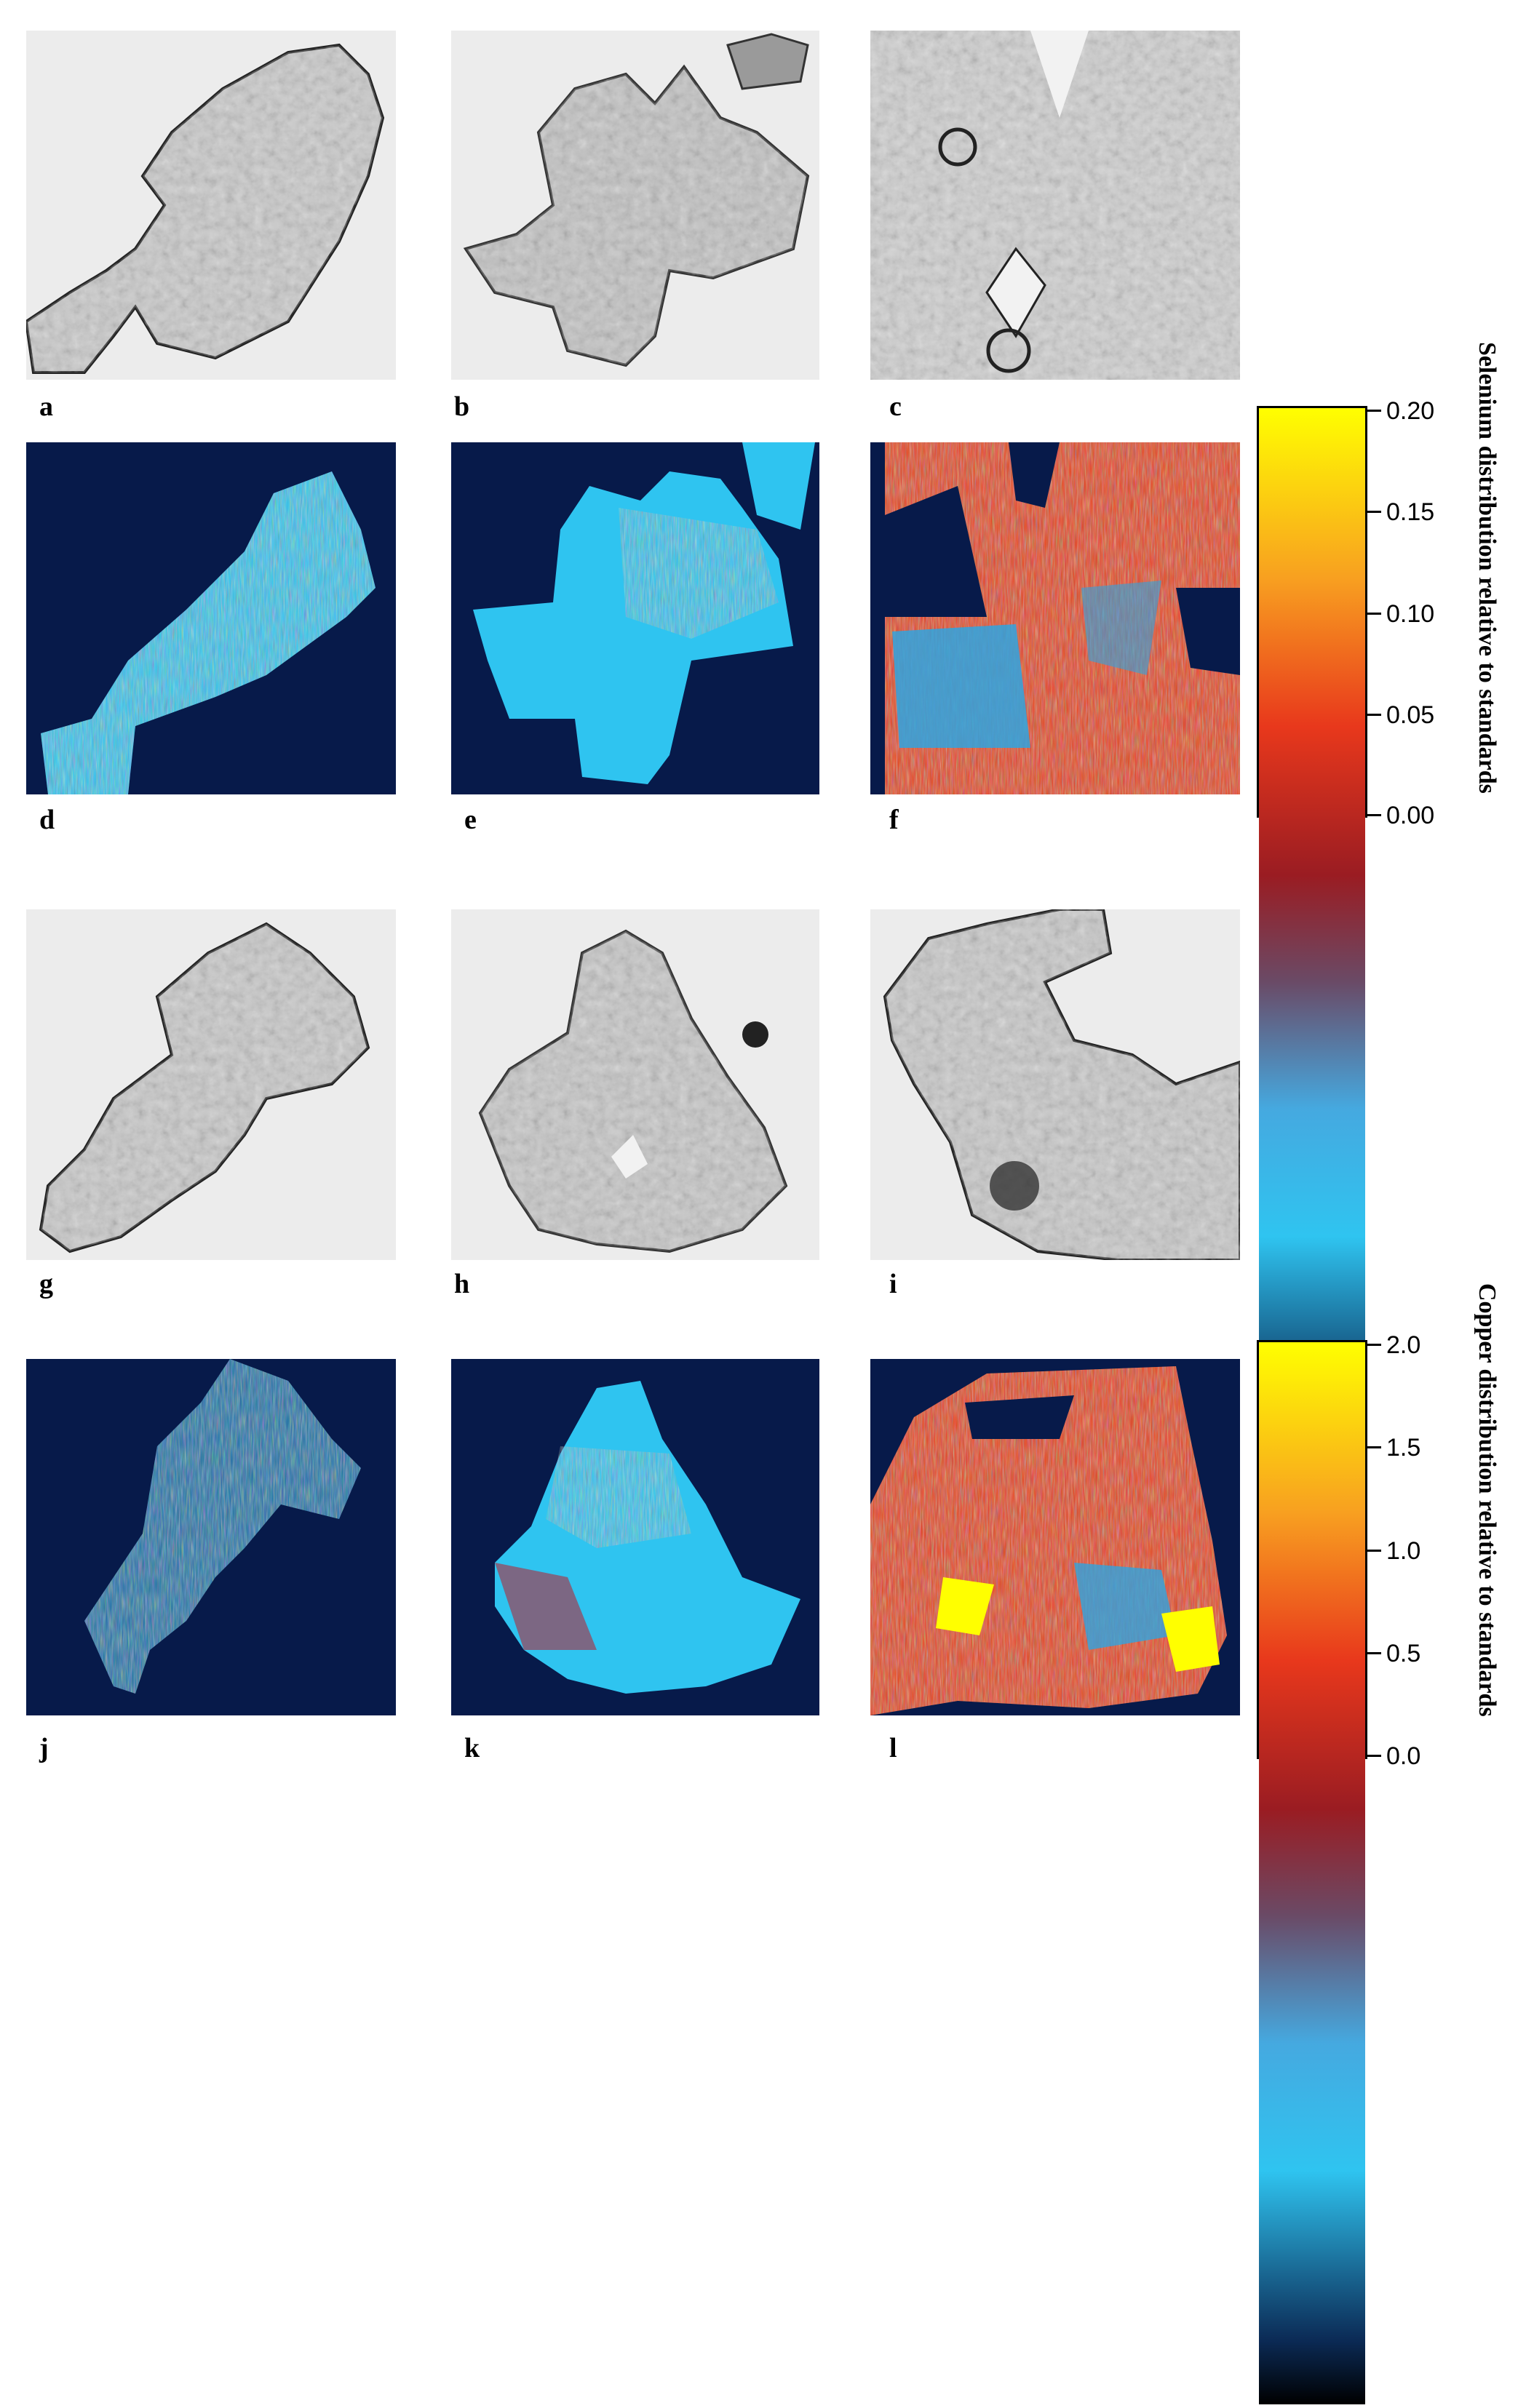 The image size is (1526, 2408). Describe the element at coordinates (1055, 1084) in the screenshot. I see `micrograph-i` at that location.